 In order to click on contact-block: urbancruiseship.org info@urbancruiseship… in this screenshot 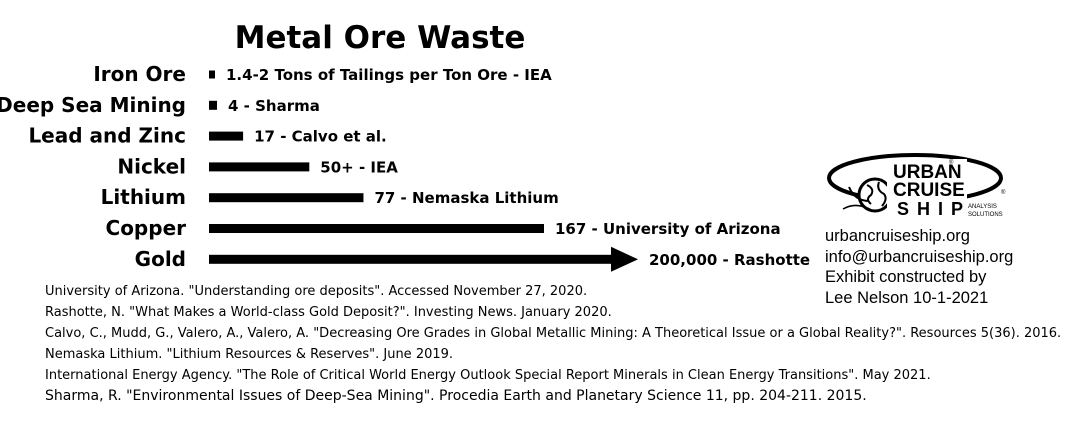, I will do `click(919, 267)`.